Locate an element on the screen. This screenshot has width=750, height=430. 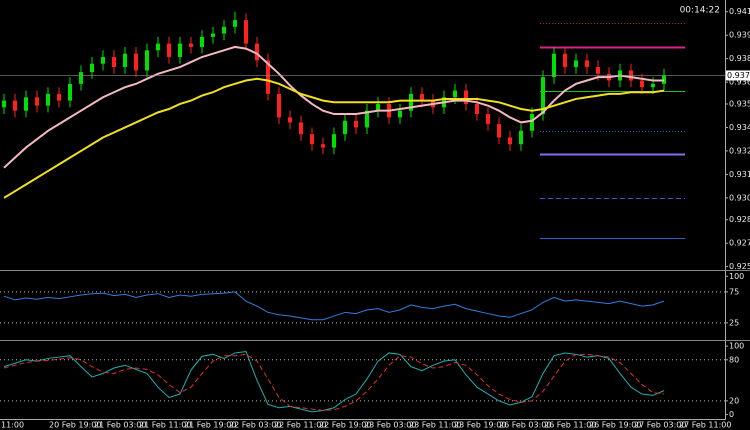
last-price-box is located at coordinates (738, 75).